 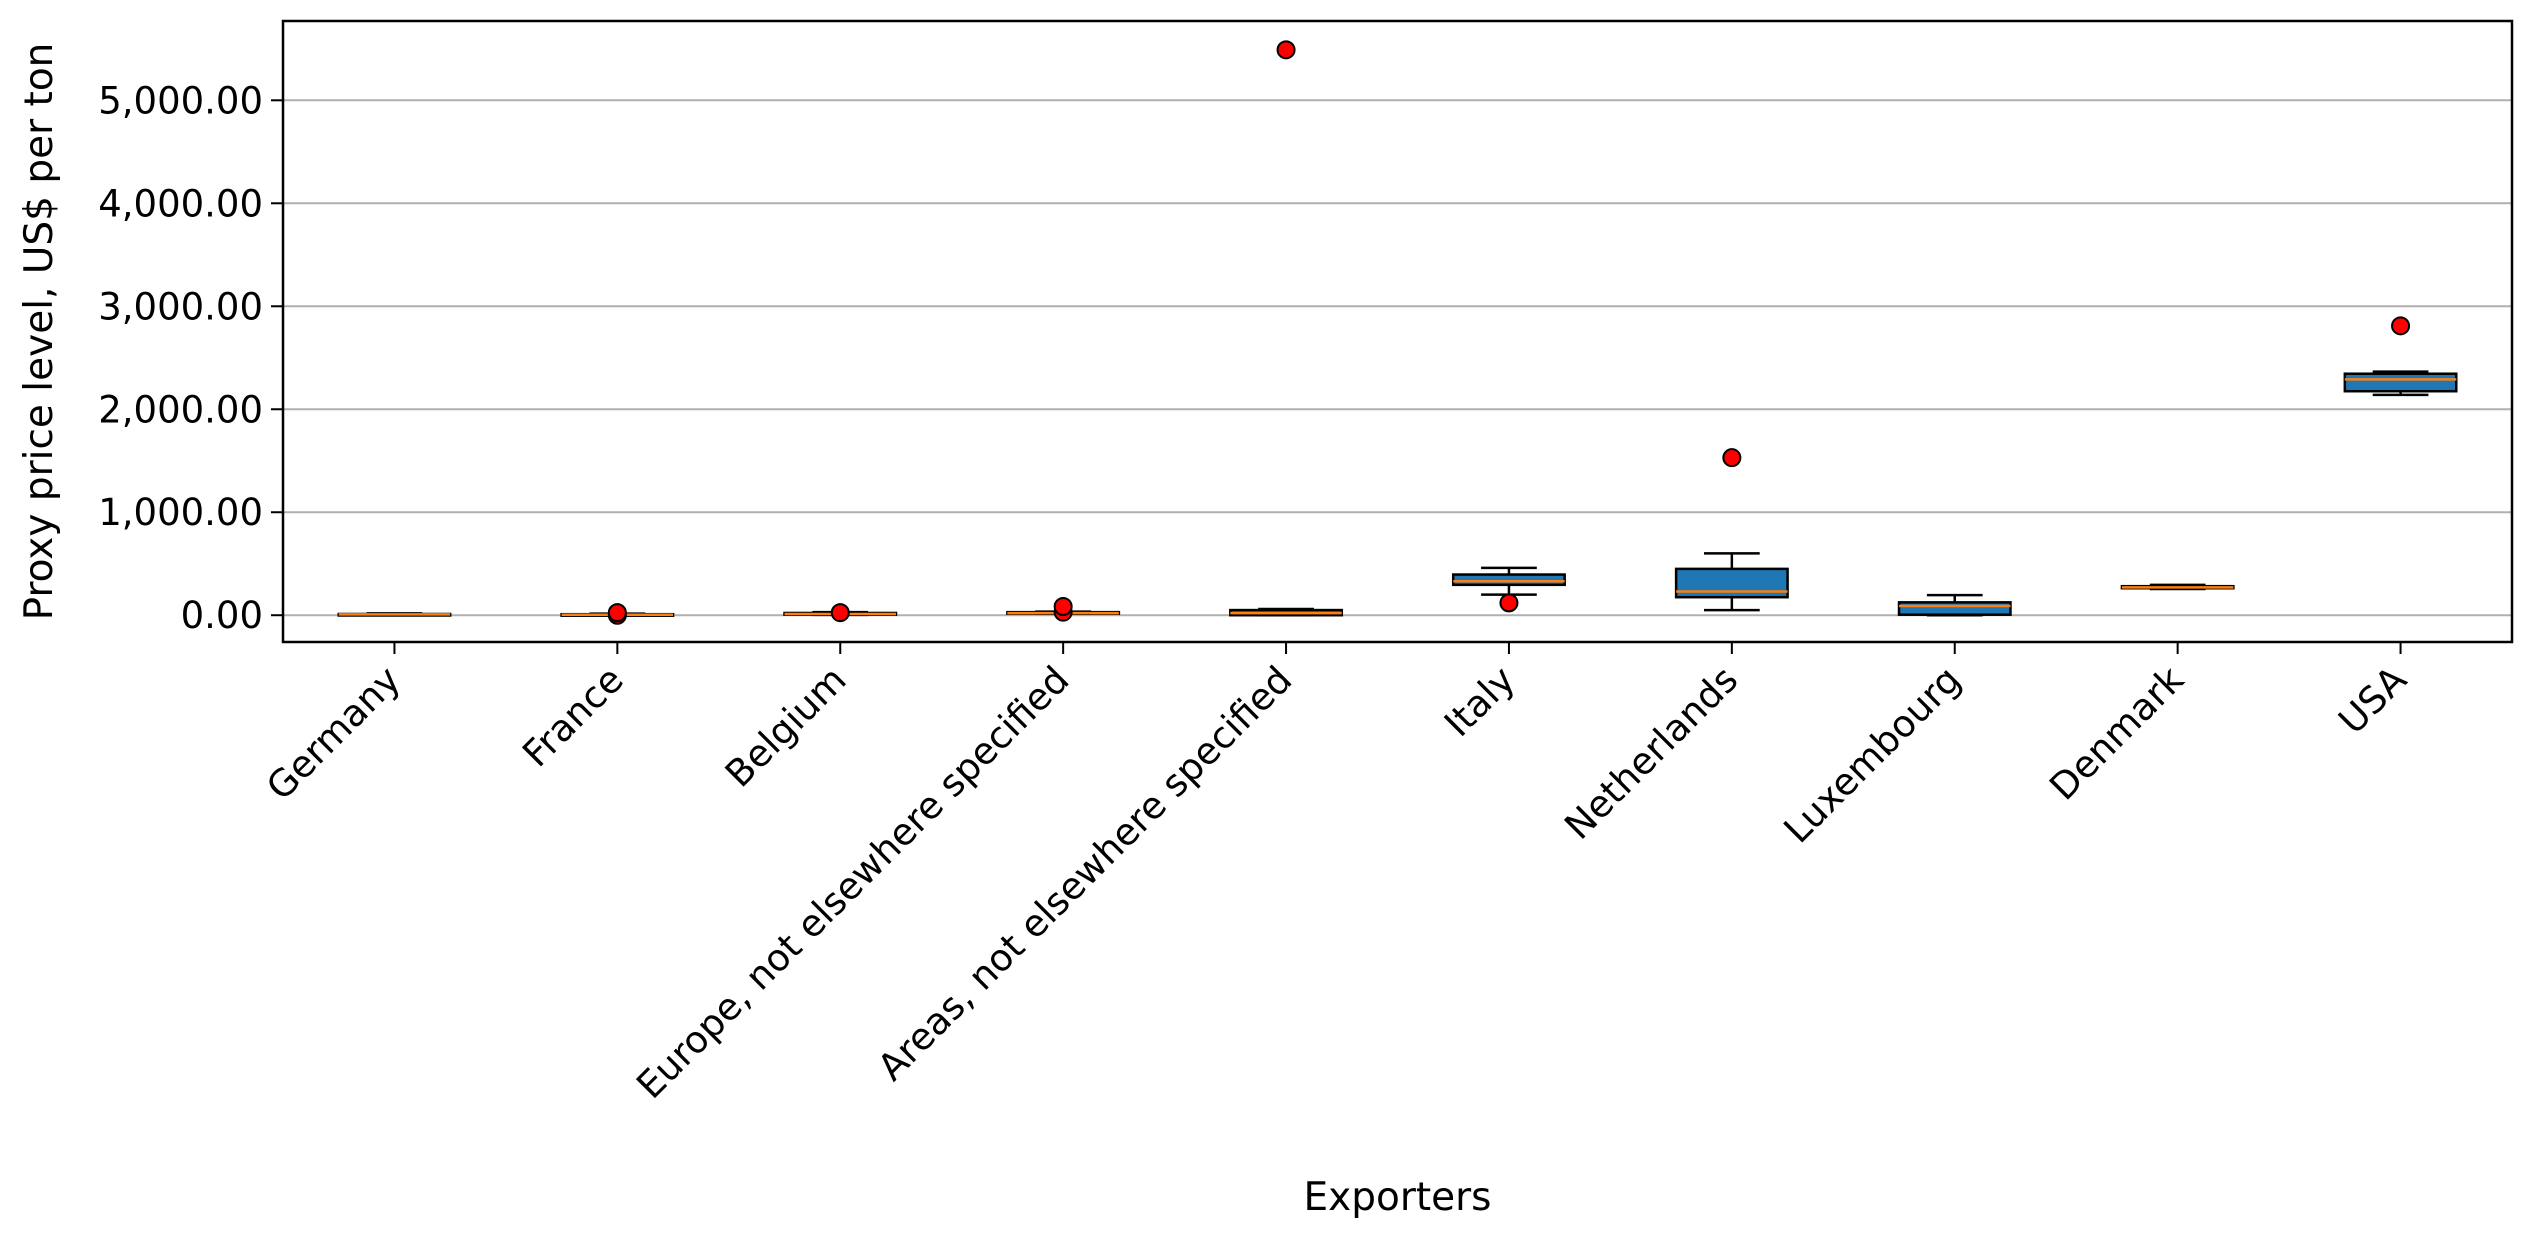 What do you see at coordinates (180, 203) in the screenshot?
I see `y-tick-label: 4,000.00` at bounding box center [180, 203].